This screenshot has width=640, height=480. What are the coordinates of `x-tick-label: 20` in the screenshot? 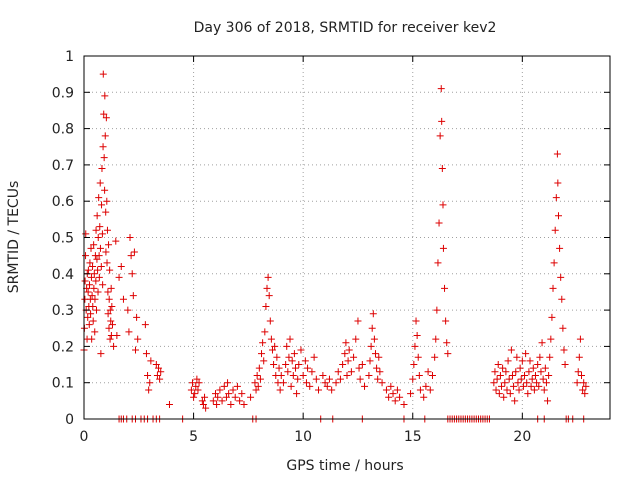 It's located at (522, 437).